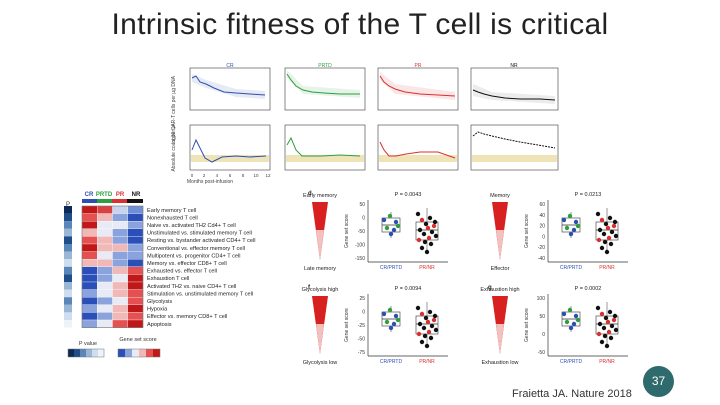  What do you see at coordinates (541, 353) in the screenshot?
I see `boxplot-ytick: -50` at bounding box center [541, 353].